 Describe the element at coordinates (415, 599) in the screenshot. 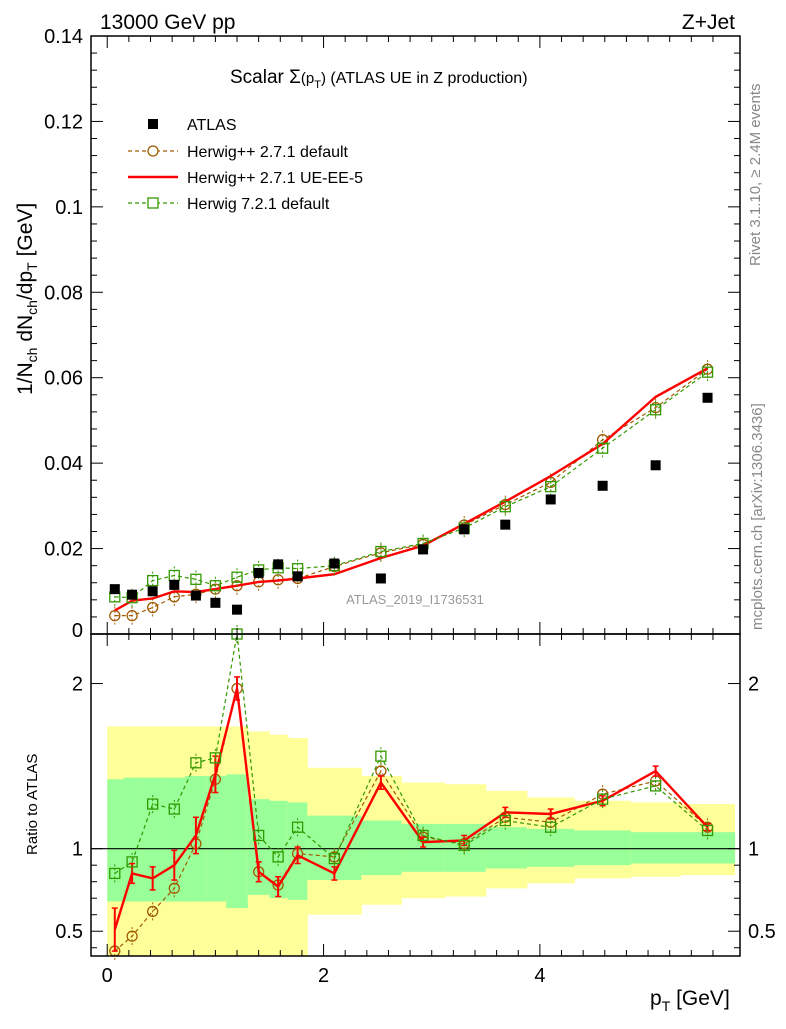

I see `watermark: ATLAS_2019_I1736531` at that location.